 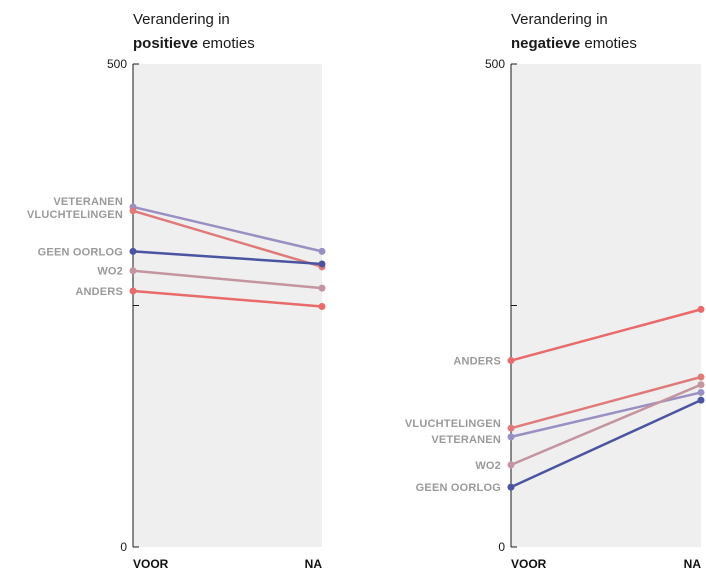 I want to click on chart-title-line2: positieve emoties, so click(x=194, y=43).